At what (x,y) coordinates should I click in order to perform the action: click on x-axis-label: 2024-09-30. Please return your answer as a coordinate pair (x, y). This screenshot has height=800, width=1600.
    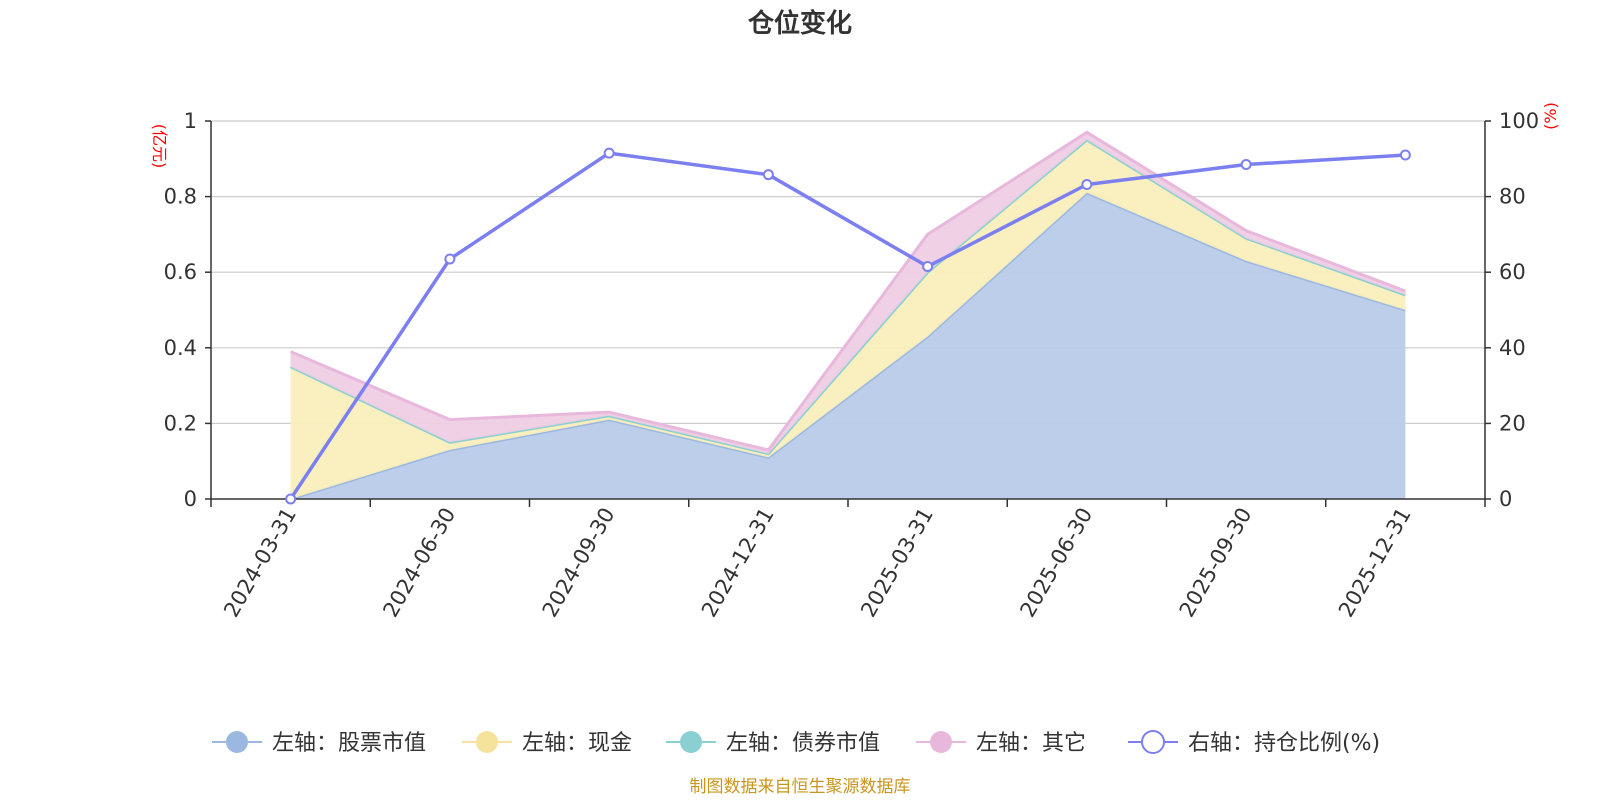
    Looking at the image, I should click on (579, 563).